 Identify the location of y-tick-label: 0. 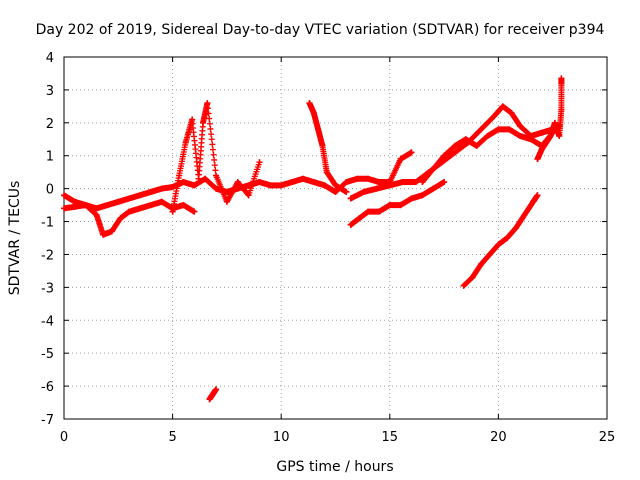
(50, 190).